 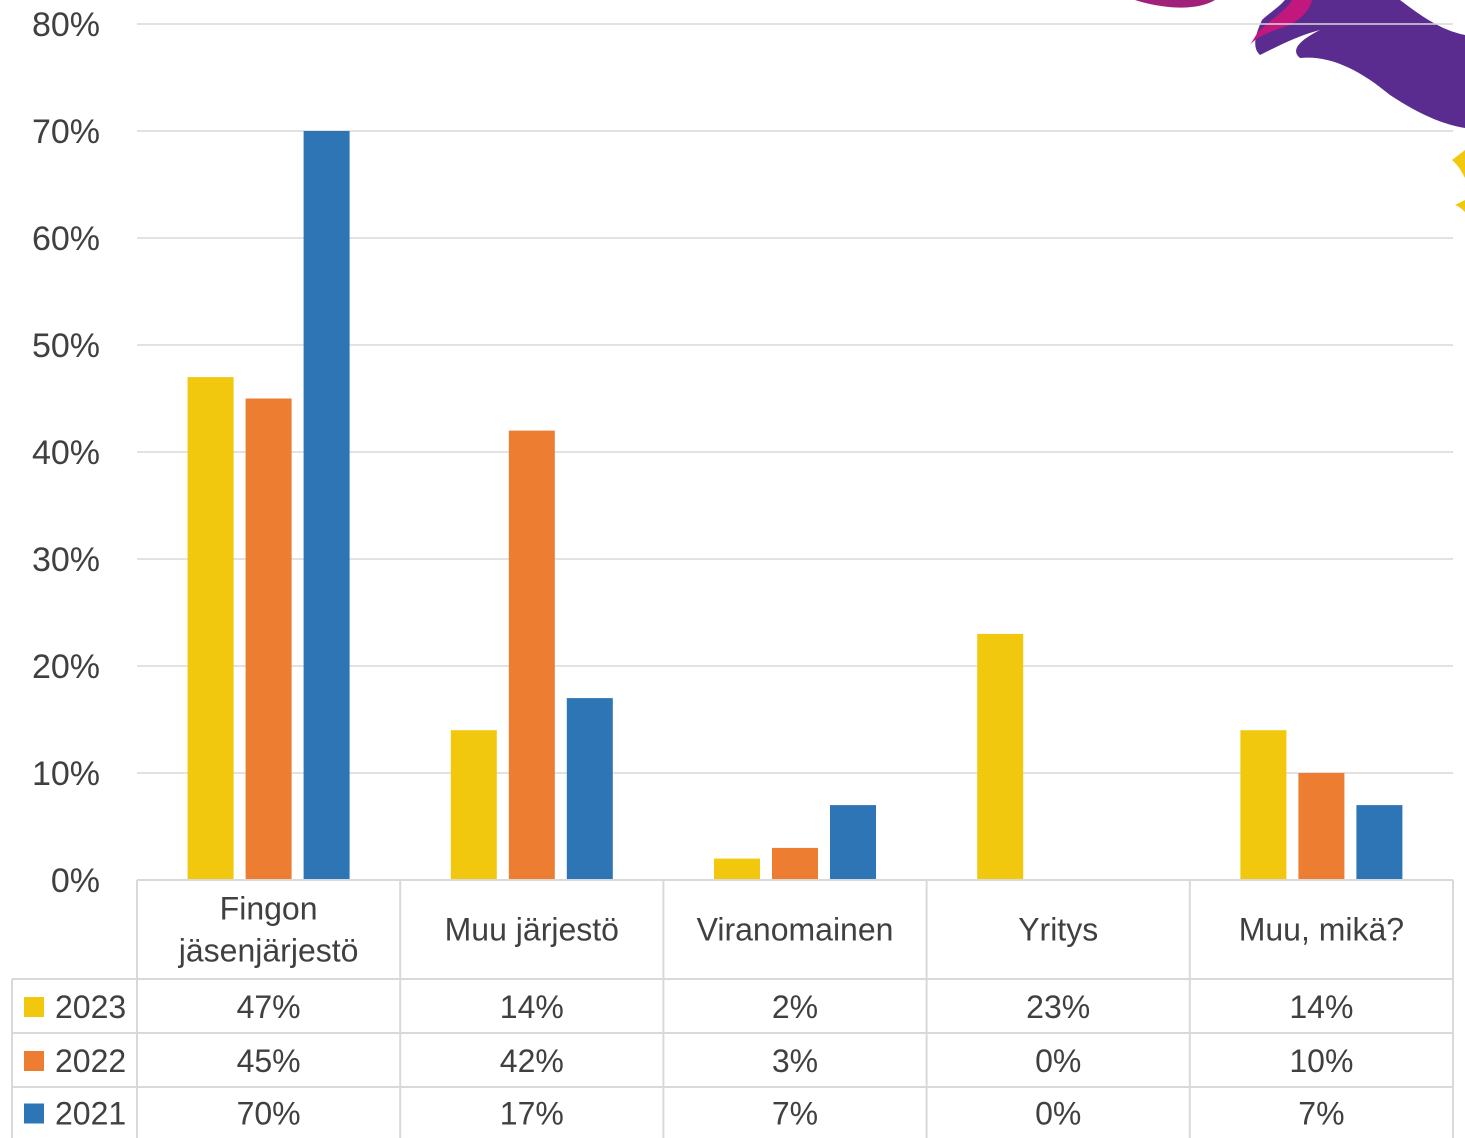 I want to click on table-cell-value: 17%, so click(x=532, y=1114).